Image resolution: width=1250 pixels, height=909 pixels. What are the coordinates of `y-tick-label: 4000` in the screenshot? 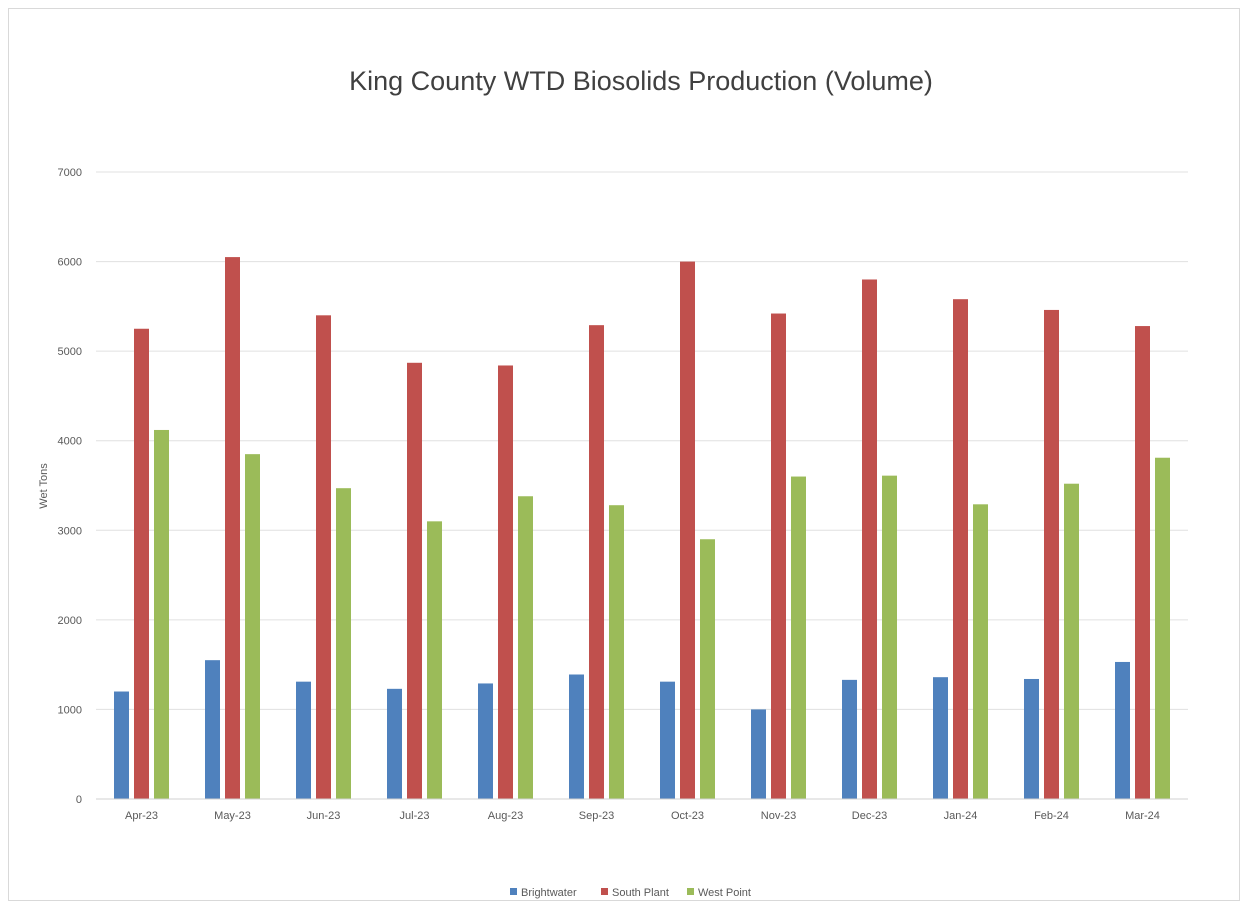 It's located at (70, 442).